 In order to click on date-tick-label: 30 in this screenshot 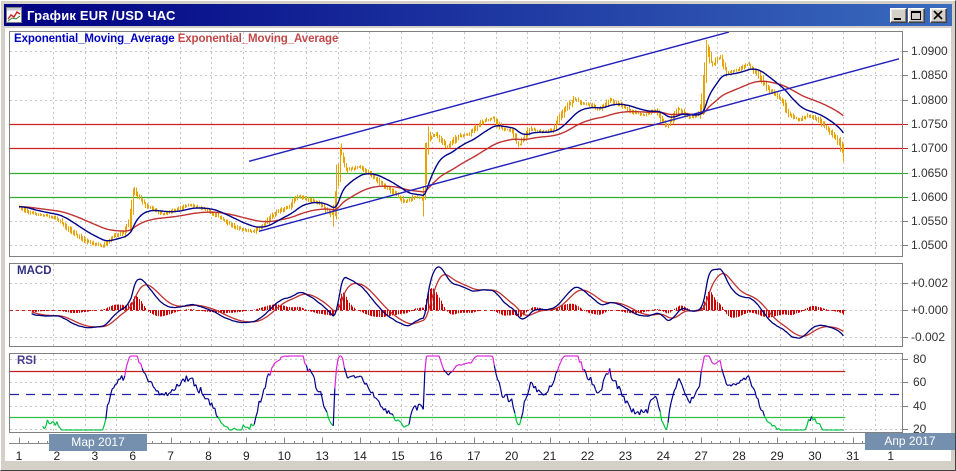, I will do `click(815, 456)`.